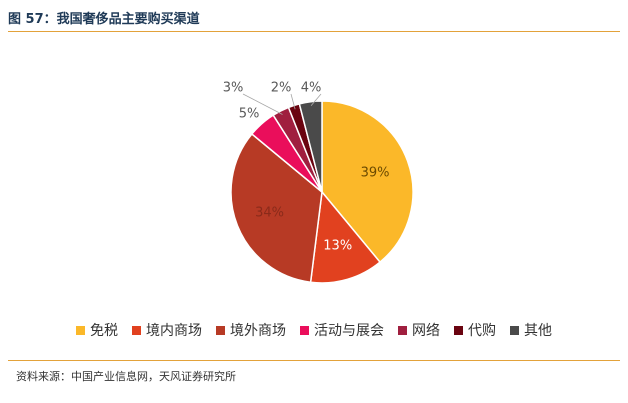 This screenshot has height=403, width=628. What do you see at coordinates (258, 331) in the screenshot?
I see `legend-label: 境外商场` at bounding box center [258, 331].